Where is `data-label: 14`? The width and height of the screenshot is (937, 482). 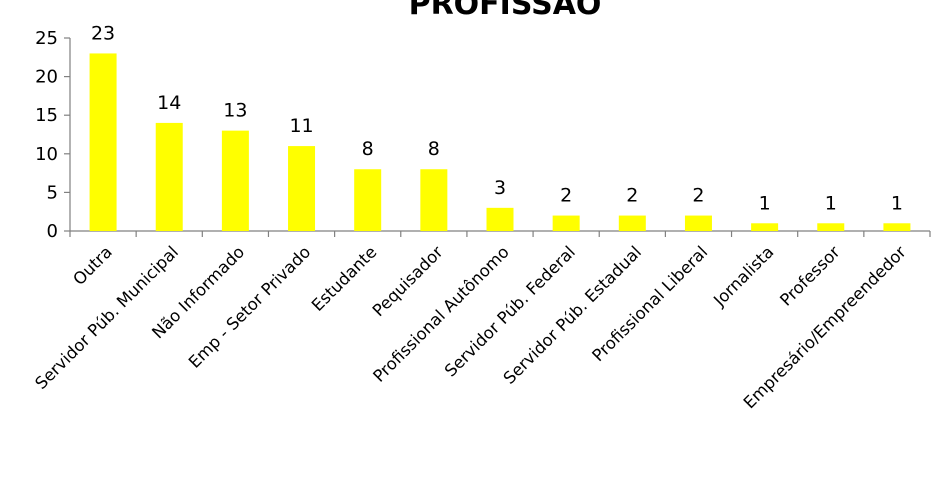
data-label: 14 is located at coordinates (169, 103).